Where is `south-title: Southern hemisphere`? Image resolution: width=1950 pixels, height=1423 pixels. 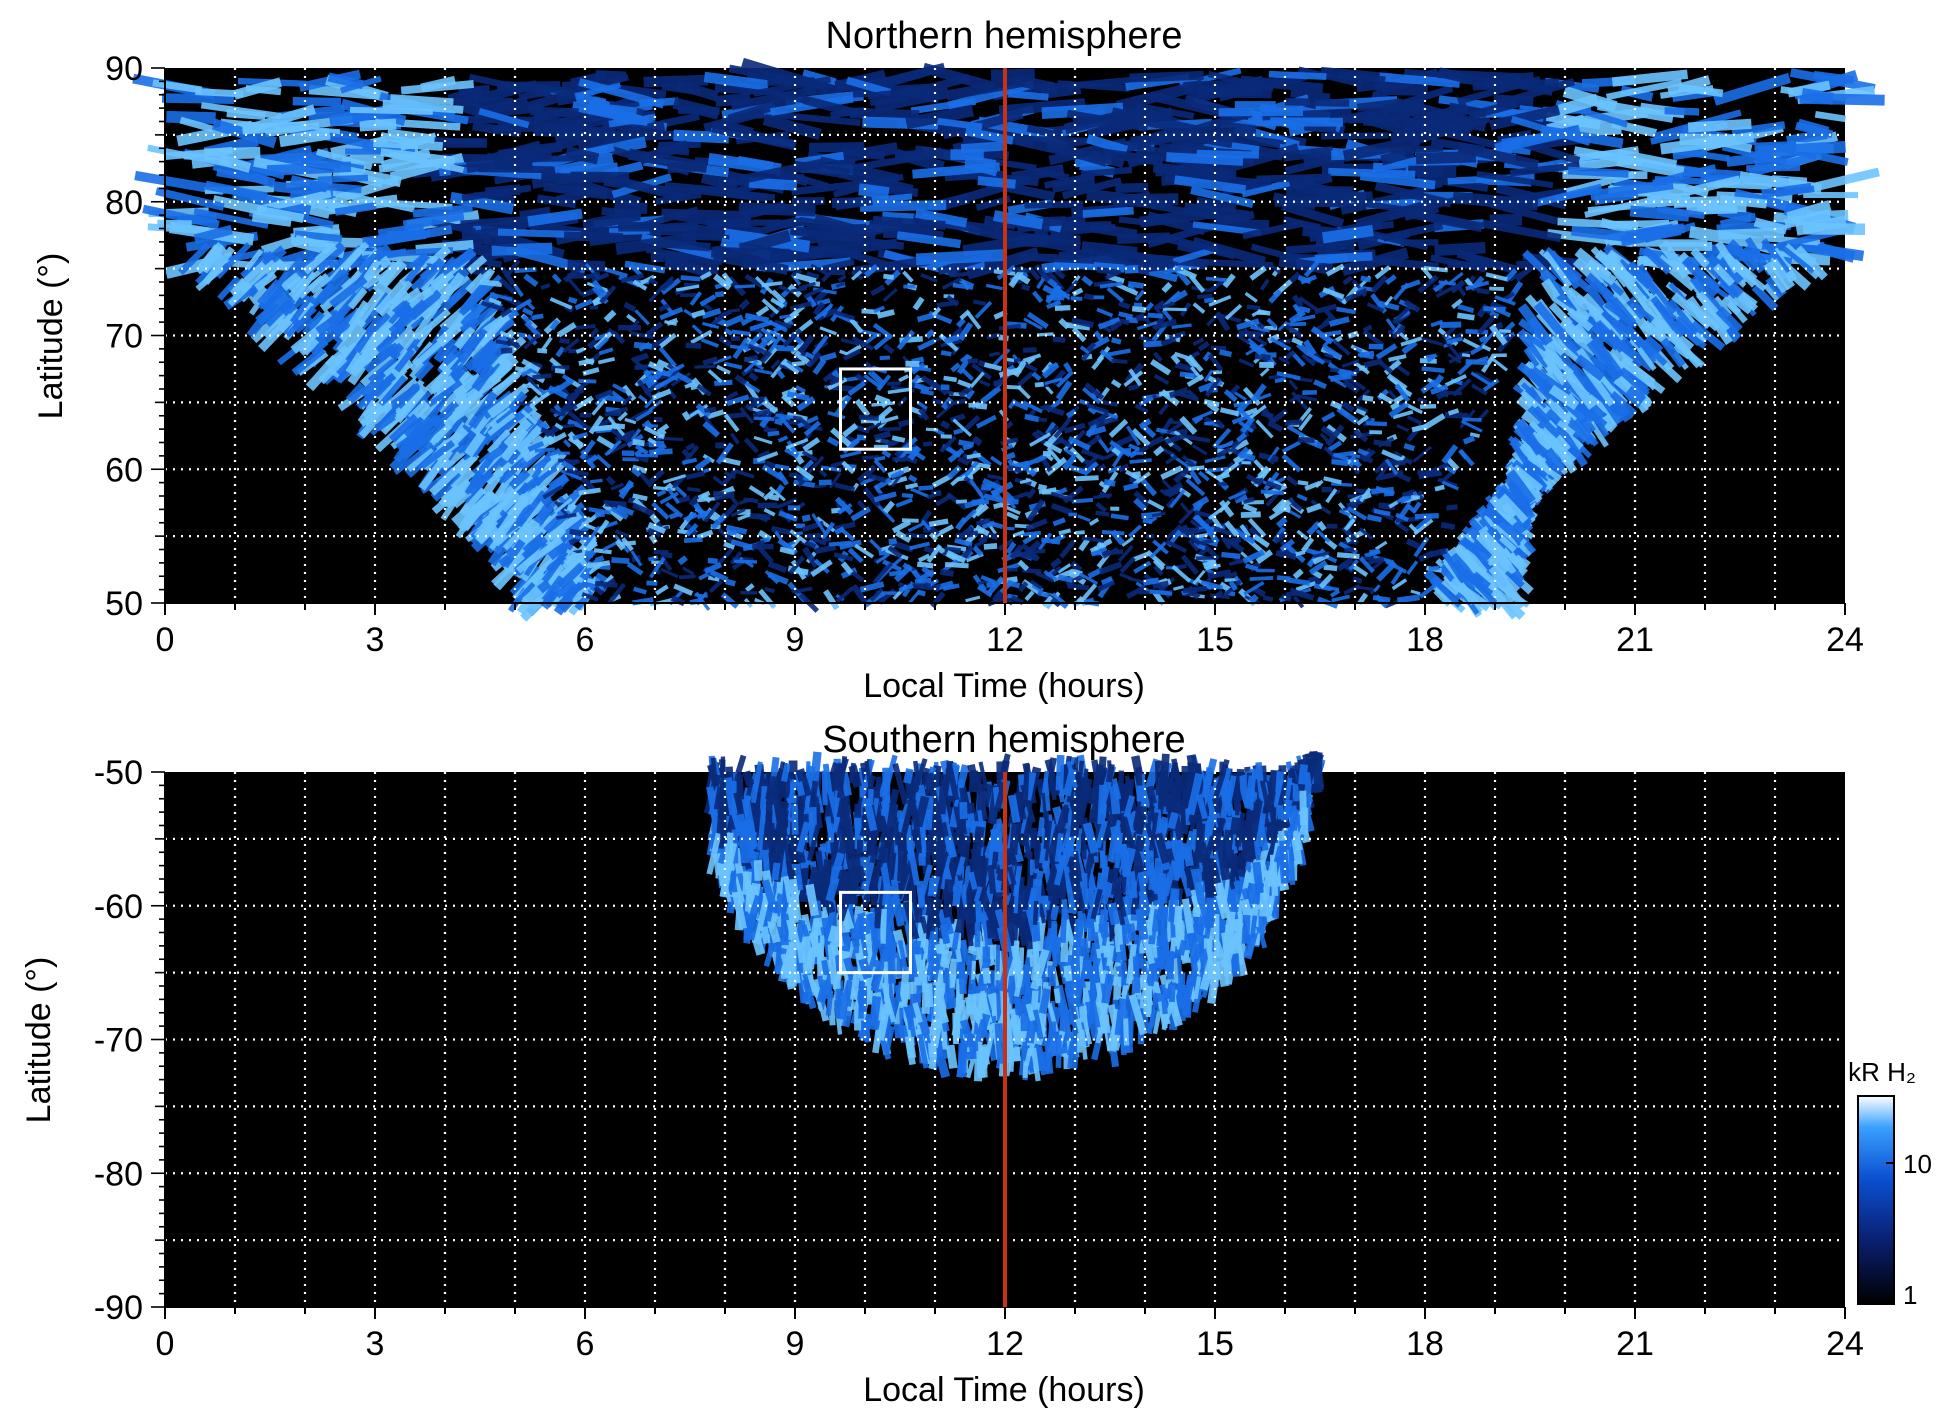 south-title: Southern hemisphere is located at coordinates (1003, 740).